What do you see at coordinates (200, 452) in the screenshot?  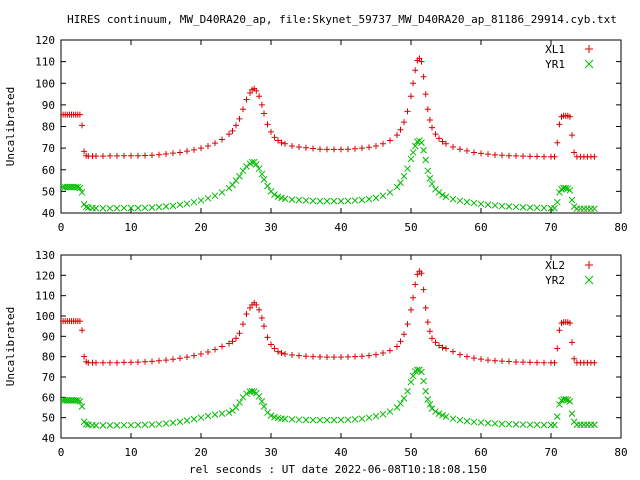 I see `x-tick-label: 20` at bounding box center [200, 452].